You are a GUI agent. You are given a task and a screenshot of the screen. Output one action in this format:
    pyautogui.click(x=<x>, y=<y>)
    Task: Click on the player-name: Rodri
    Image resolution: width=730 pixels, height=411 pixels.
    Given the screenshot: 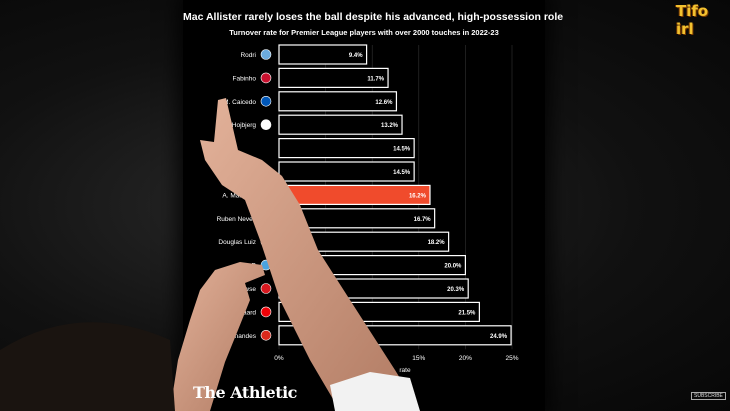 What is the action you would take?
    pyautogui.click(x=248, y=55)
    